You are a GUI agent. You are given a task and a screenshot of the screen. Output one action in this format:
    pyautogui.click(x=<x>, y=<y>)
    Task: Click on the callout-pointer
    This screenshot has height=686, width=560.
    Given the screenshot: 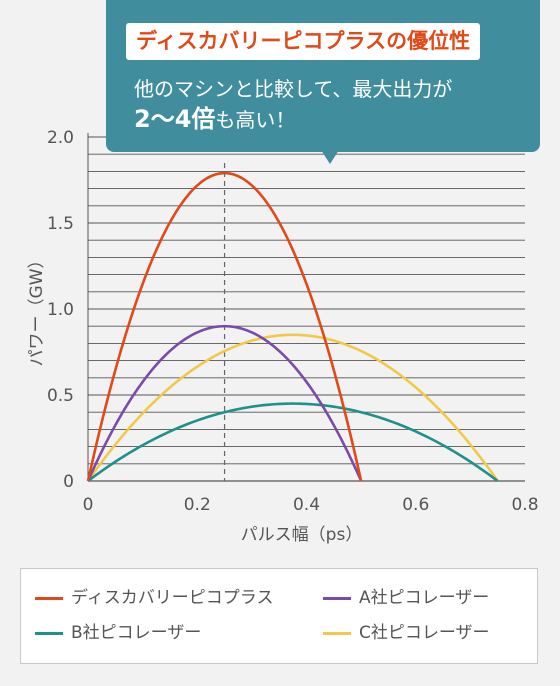 What is the action you would take?
    pyautogui.click(x=330, y=157)
    